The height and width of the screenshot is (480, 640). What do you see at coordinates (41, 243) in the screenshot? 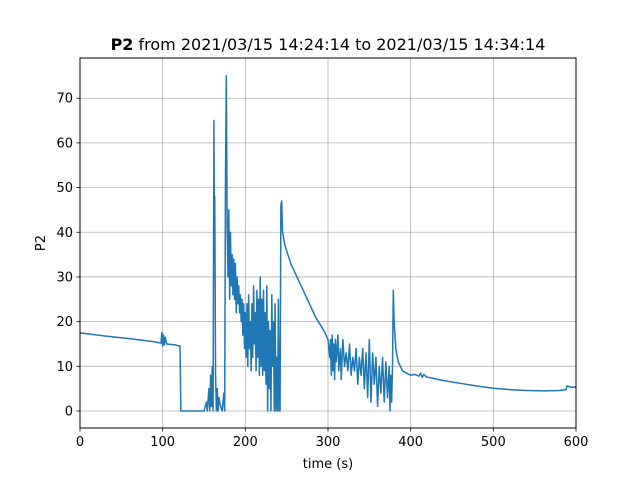
I see `y-axis-label: P2` at bounding box center [41, 243].